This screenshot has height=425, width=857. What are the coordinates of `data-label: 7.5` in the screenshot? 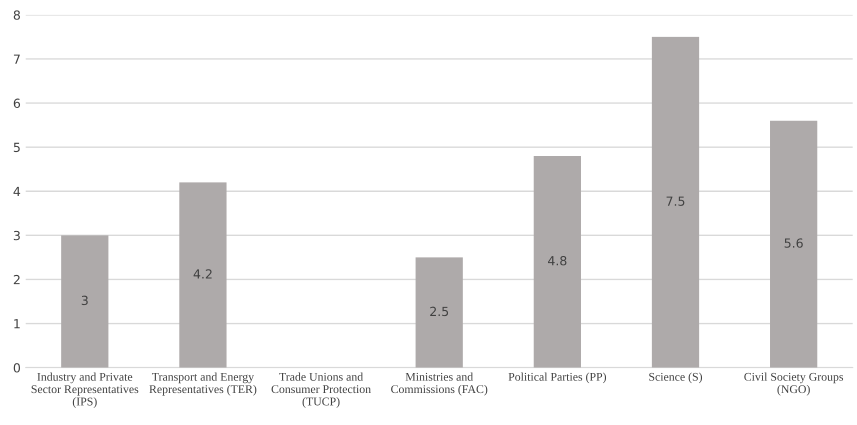 It's located at (675, 201).